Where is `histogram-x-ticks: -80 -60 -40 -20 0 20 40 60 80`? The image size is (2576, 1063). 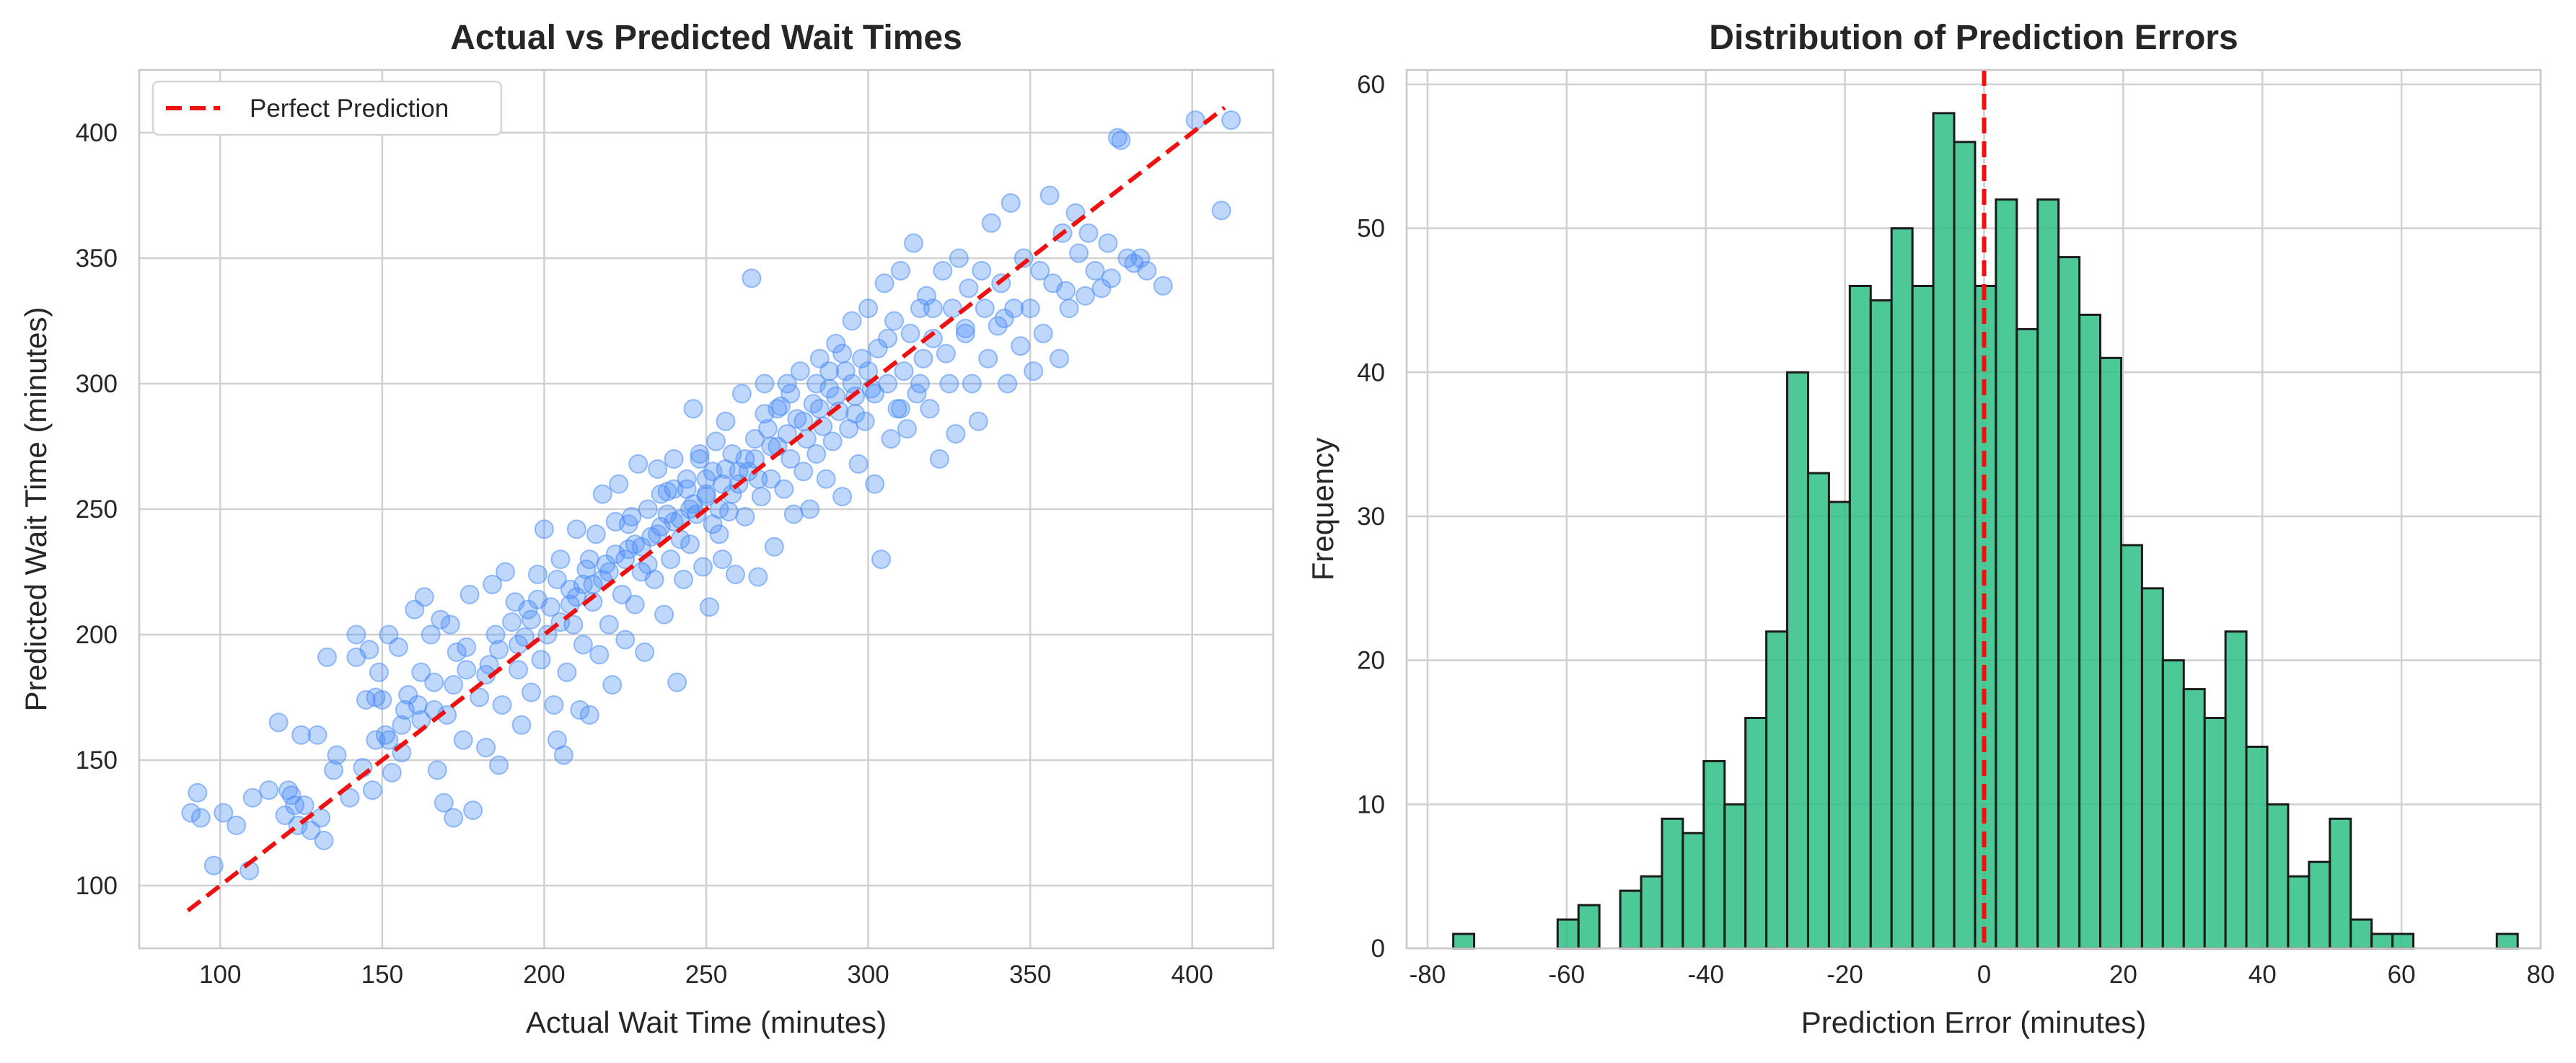
histogram-x-ticks: -80 -60 -40 -20 0 20 40 60 80 is located at coordinates (1982, 975).